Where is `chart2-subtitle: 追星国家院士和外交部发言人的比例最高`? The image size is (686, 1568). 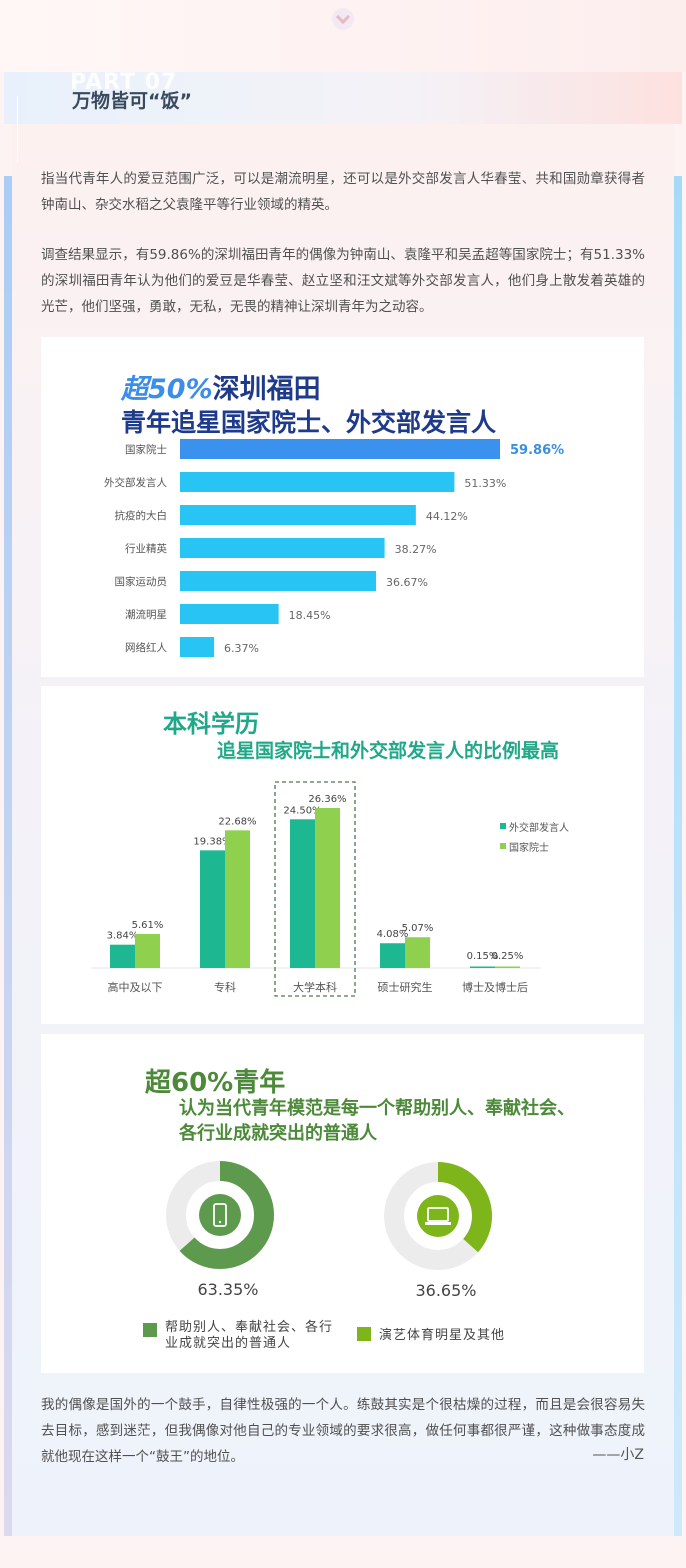 chart2-subtitle: 追星国家院士和外交部发言人的比例最高 is located at coordinates (388, 751).